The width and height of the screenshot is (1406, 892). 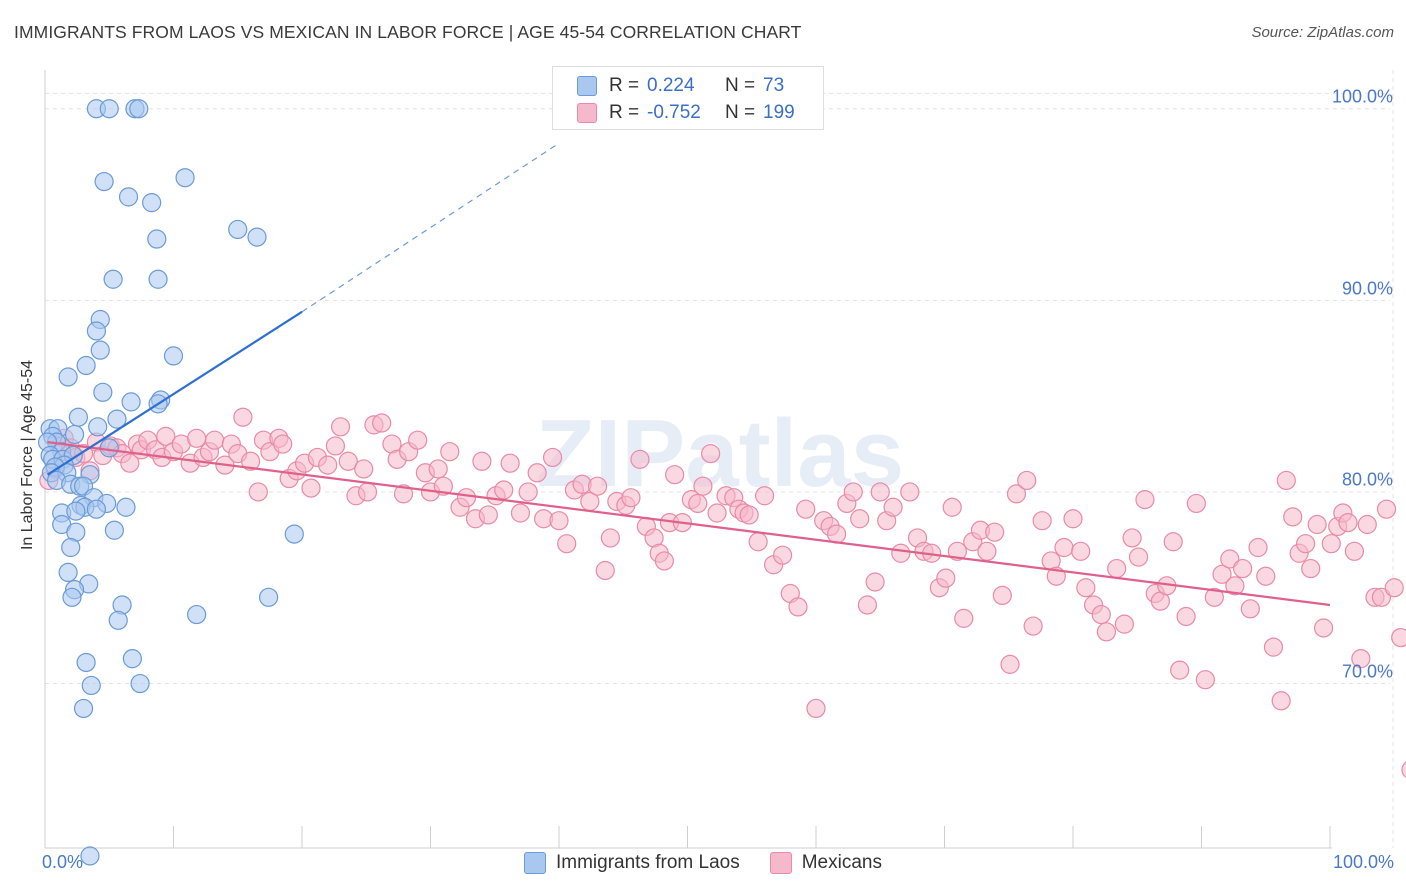 I want to click on laos-legend-swatch, so click(x=535, y=863).